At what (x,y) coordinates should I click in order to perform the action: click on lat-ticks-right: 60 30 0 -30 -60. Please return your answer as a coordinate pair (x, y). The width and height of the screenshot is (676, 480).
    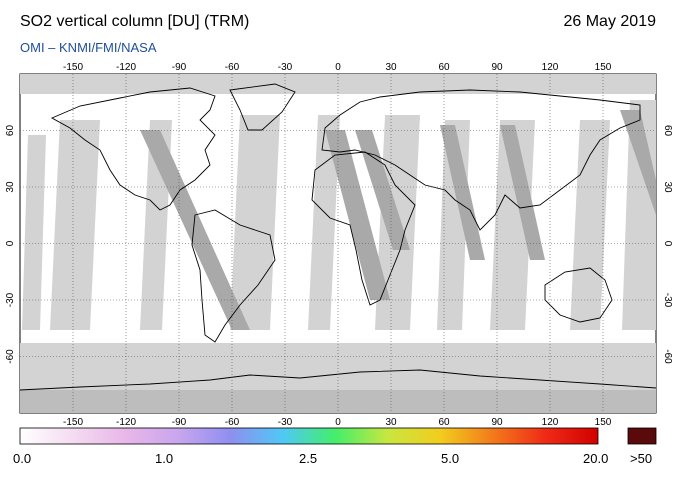
    Looking at the image, I should click on (667, 244).